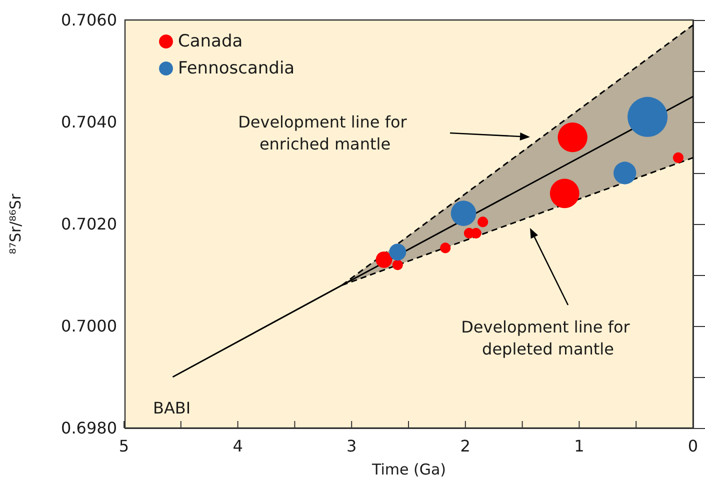 Image resolution: width=705 pixels, height=484 pixels. Describe the element at coordinates (89, 224) in the screenshot. I see `y-tick-label: 0.7020` at that location.